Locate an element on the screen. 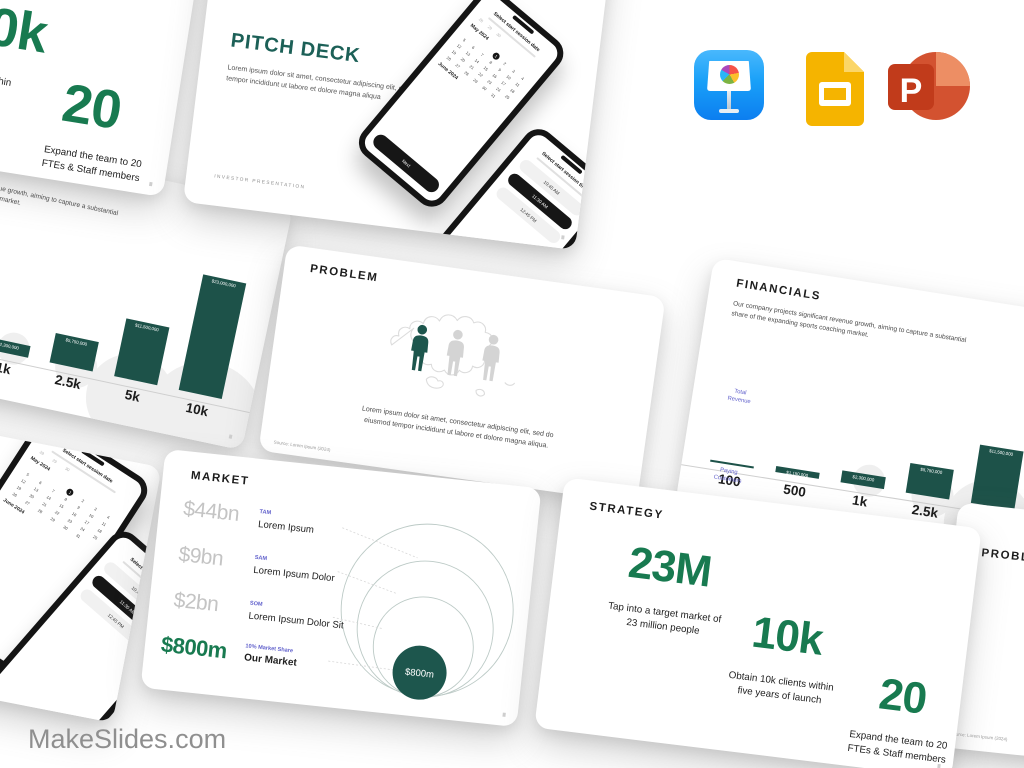  sam-value: $9bn is located at coordinates (201, 556).